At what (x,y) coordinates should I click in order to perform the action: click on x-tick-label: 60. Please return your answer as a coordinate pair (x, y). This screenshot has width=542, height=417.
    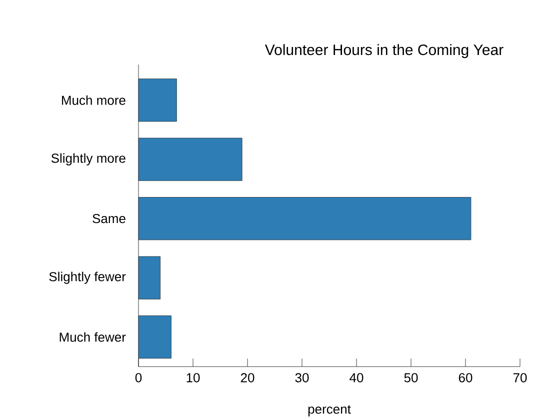
    Looking at the image, I should click on (465, 377).